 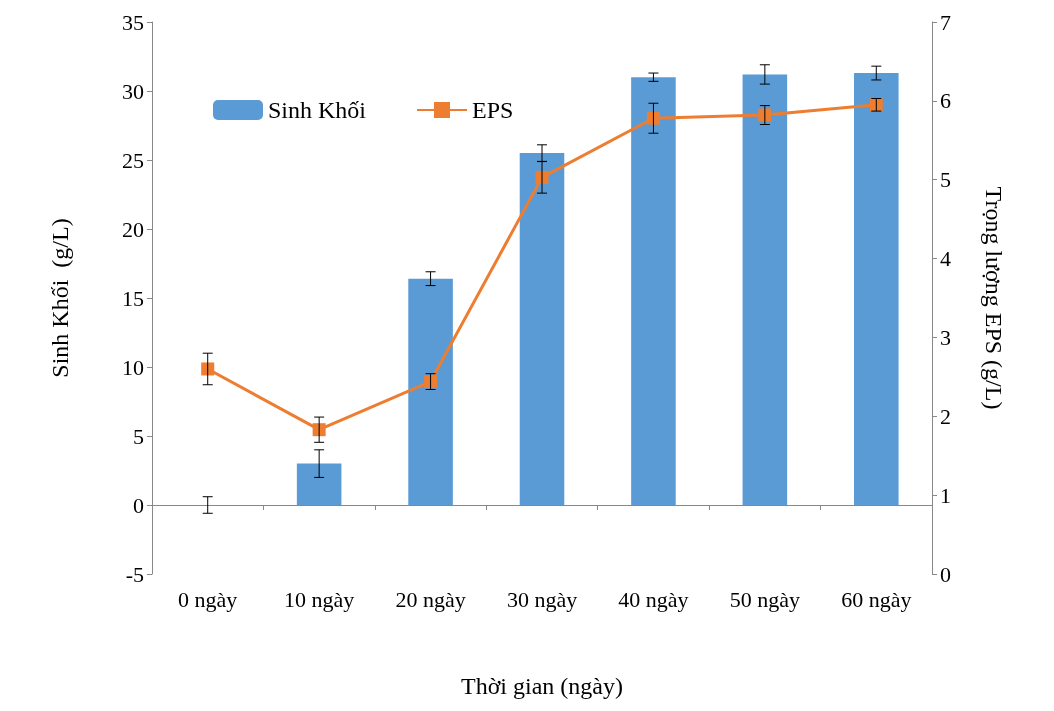 I want to click on y-tick-label: 25, so click(x=133, y=160).